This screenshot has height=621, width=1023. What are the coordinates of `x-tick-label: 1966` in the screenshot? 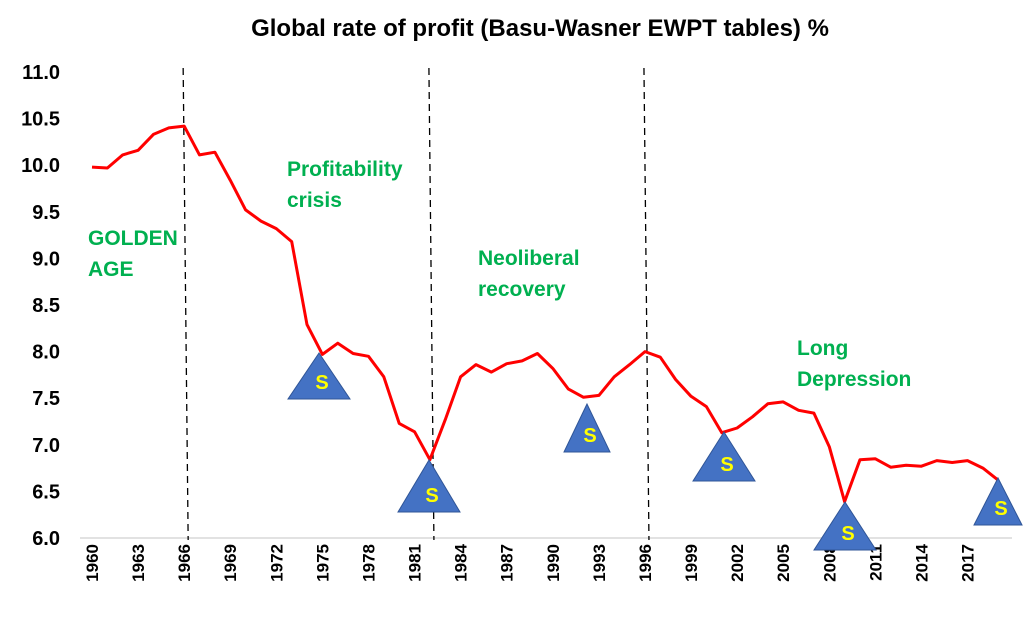 It's located at (184, 563).